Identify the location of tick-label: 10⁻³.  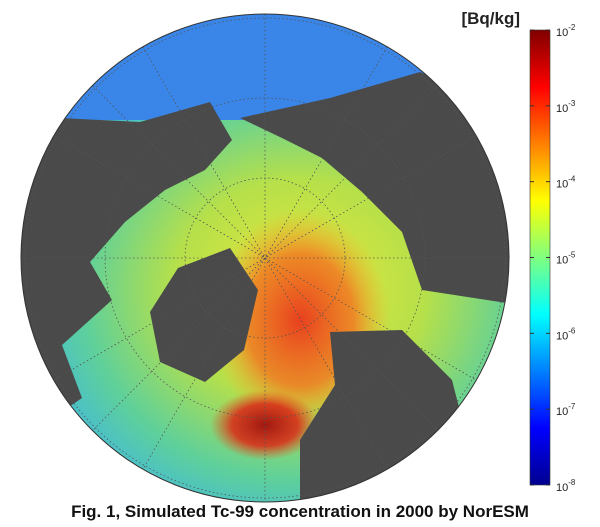
(566, 107).